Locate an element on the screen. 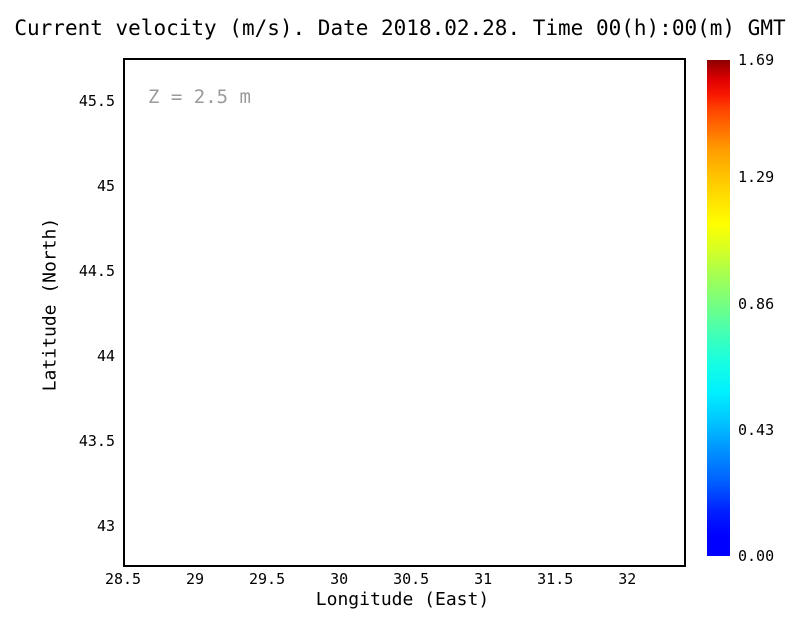 This screenshot has width=800, height=618. x-tick-32: 32 is located at coordinates (627, 579).